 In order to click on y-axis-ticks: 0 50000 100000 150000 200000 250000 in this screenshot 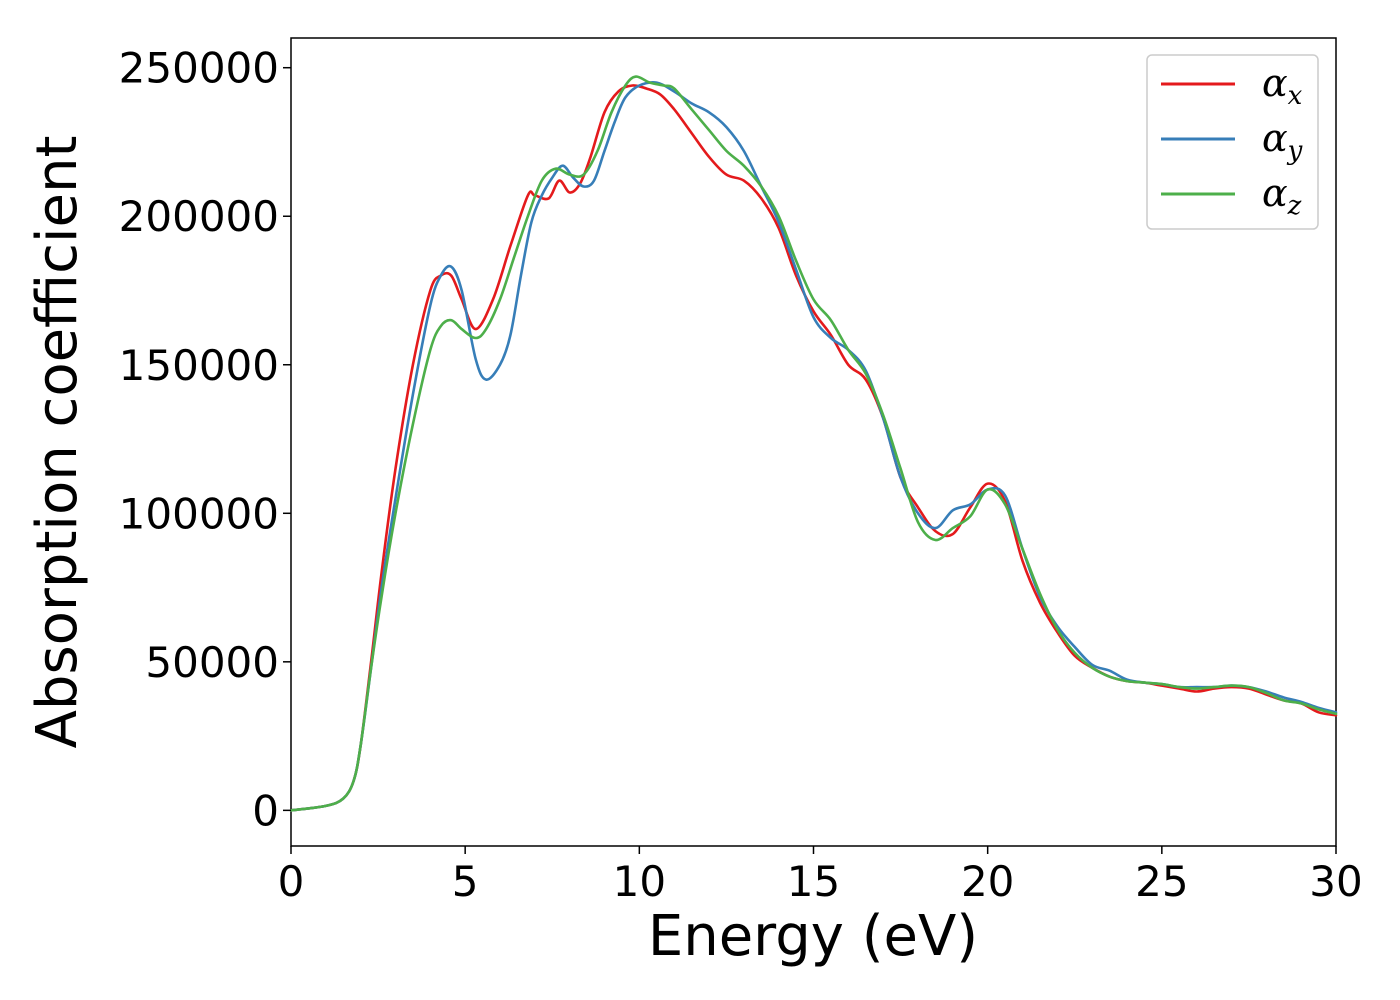, I will do `click(205, 439)`.